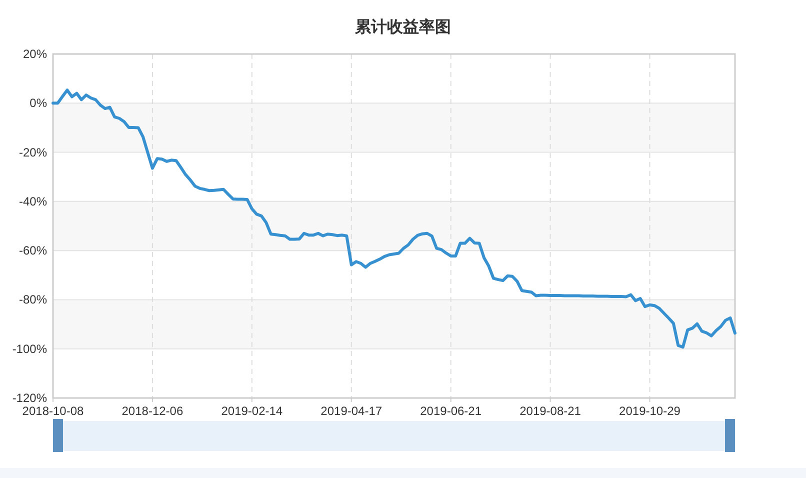 Image resolution: width=806 pixels, height=478 pixels. What do you see at coordinates (153, 411) in the screenshot?
I see `x-tick-label: 2018-12-06` at bounding box center [153, 411].